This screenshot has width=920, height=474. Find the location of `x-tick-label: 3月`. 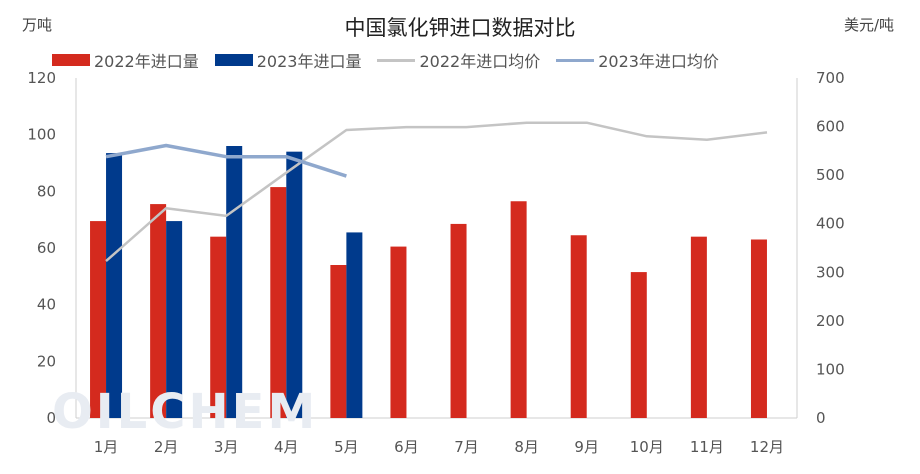

x-tick-label: 3月 is located at coordinates (226, 447).